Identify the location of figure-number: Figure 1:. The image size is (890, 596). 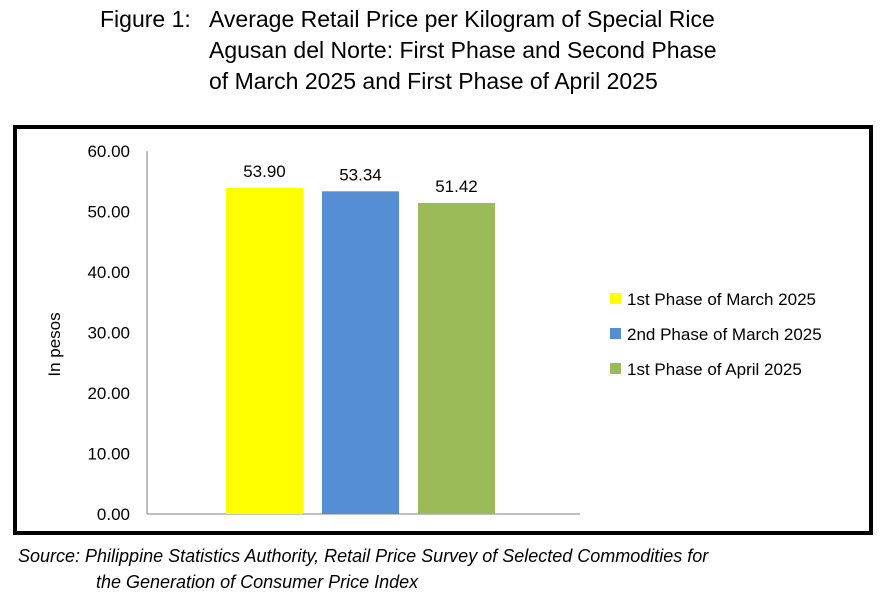
(145, 19).